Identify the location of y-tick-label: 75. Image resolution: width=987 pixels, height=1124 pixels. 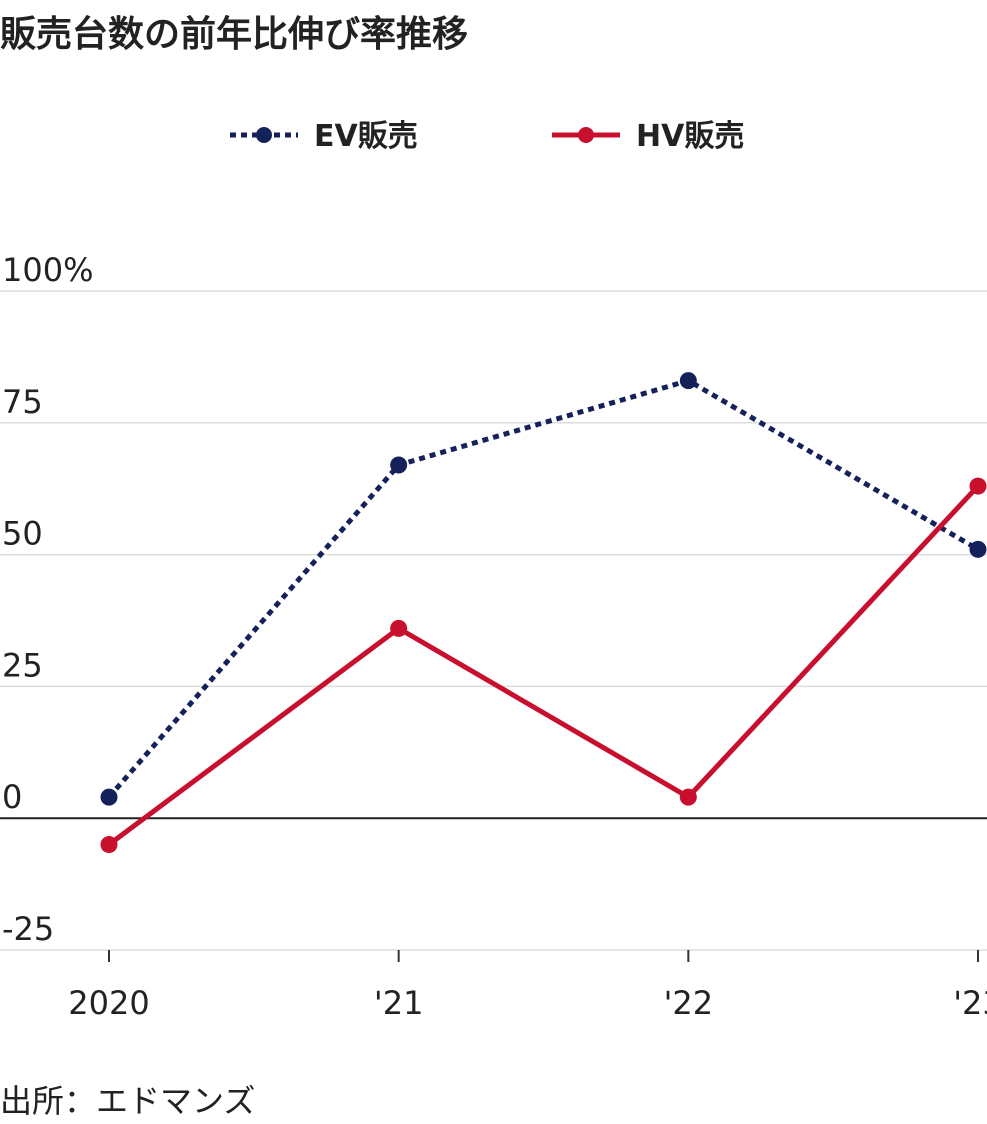
(22, 402).